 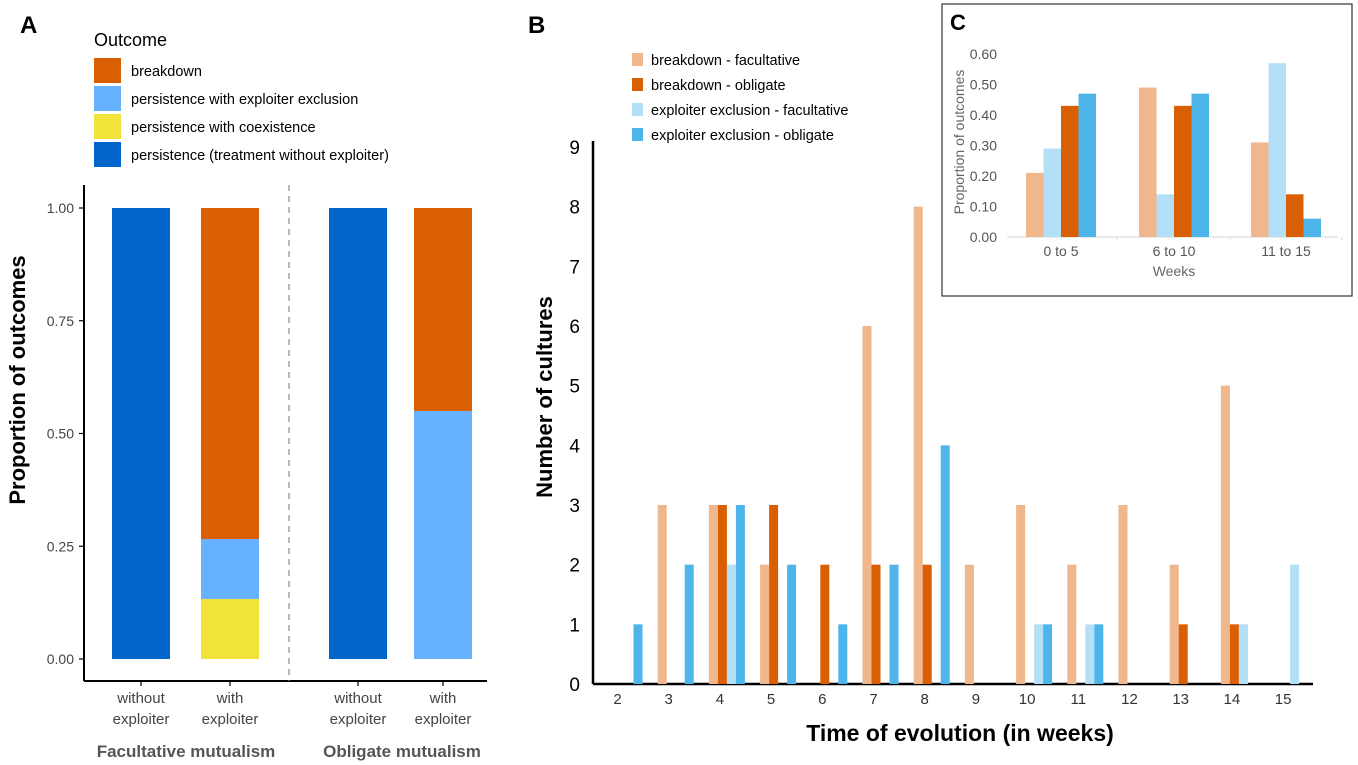 What do you see at coordinates (1232, 699) in the screenshot?
I see `chart-b-xtick-label: 14` at bounding box center [1232, 699].